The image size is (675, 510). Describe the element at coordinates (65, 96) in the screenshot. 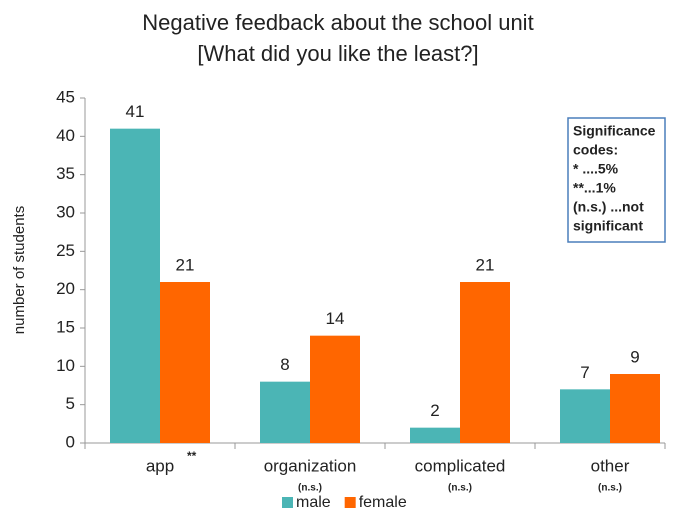

I see `y-tick-label: 45` at that location.